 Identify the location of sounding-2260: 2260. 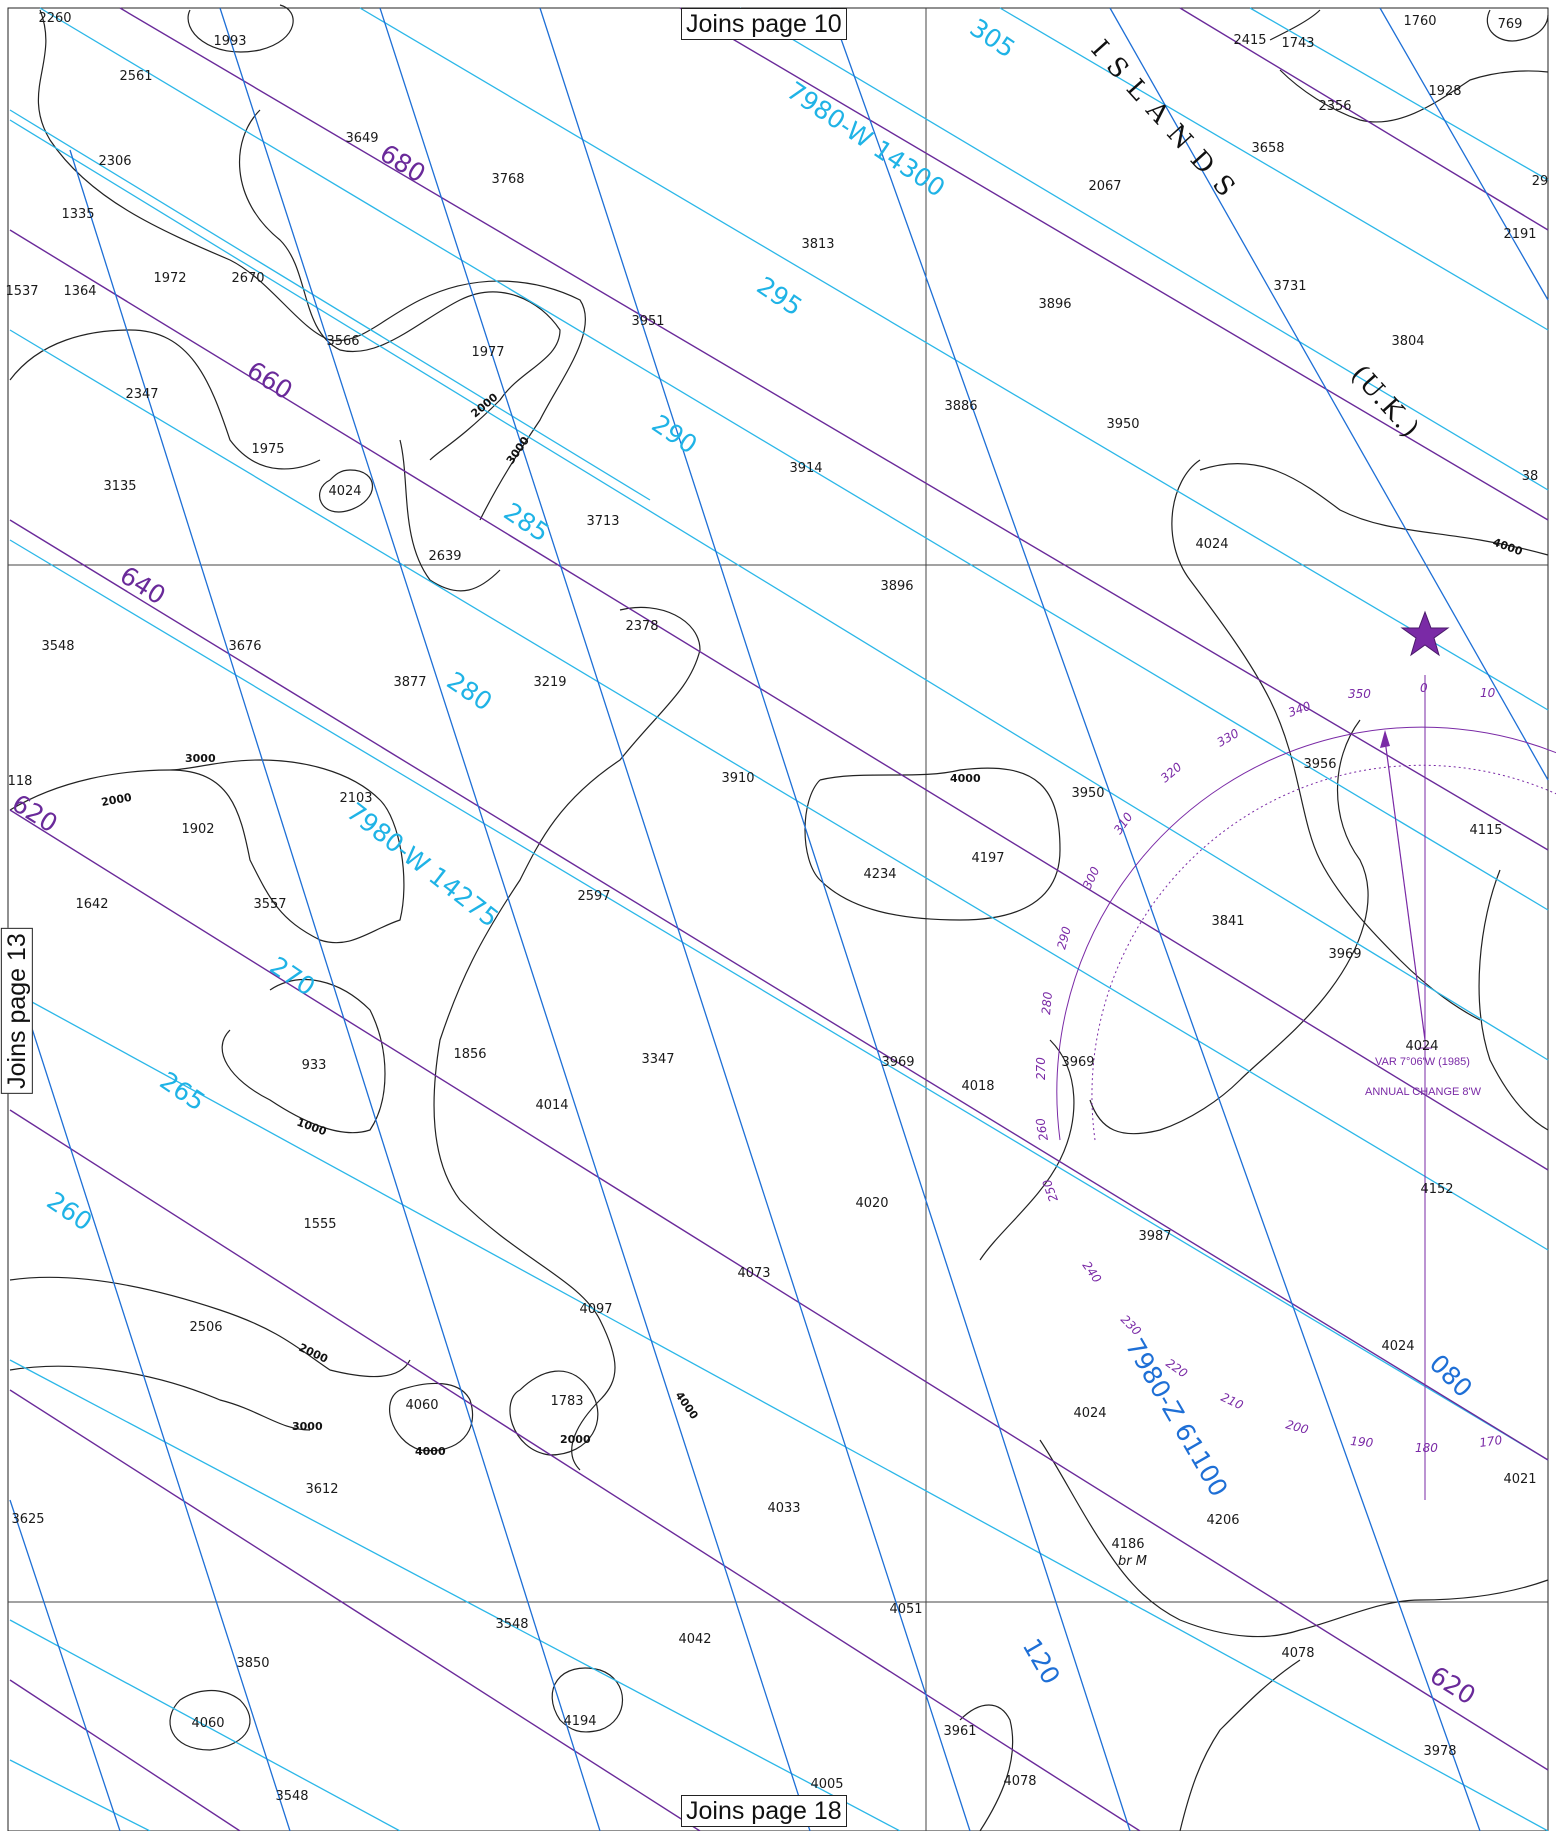
(54, 18).